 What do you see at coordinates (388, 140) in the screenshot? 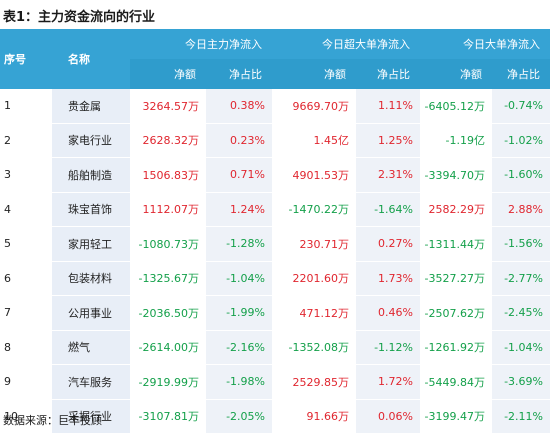
I see `row-super-net-ratio: 1.25%` at bounding box center [388, 140].